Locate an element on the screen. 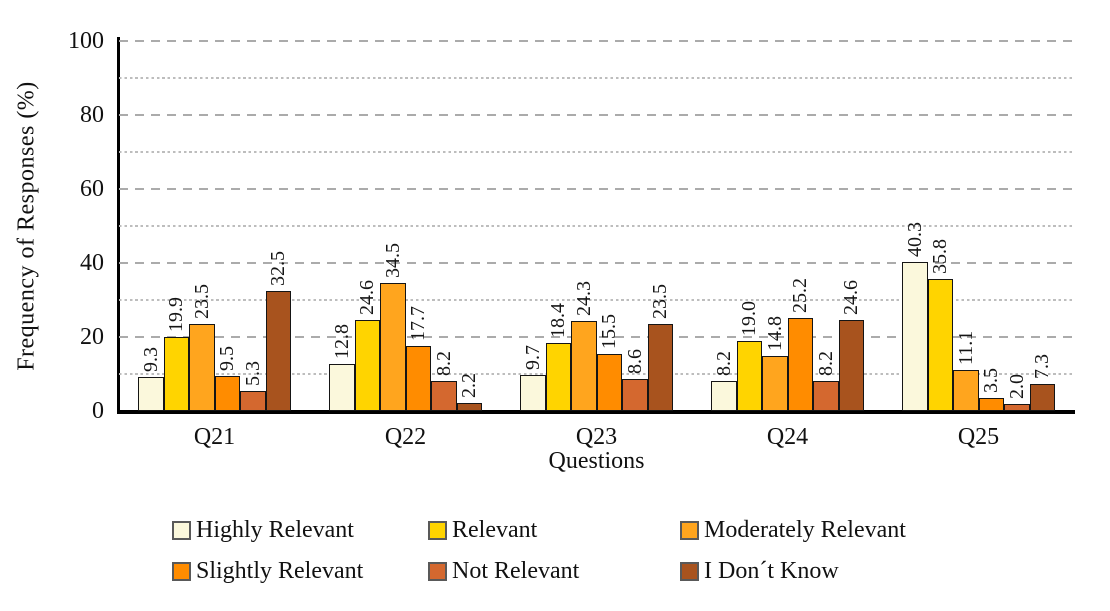 Image resolution: width=1110 pixels, height=611 pixels. legend-item-moderately-relevant: Moderately Relevant is located at coordinates (793, 530).